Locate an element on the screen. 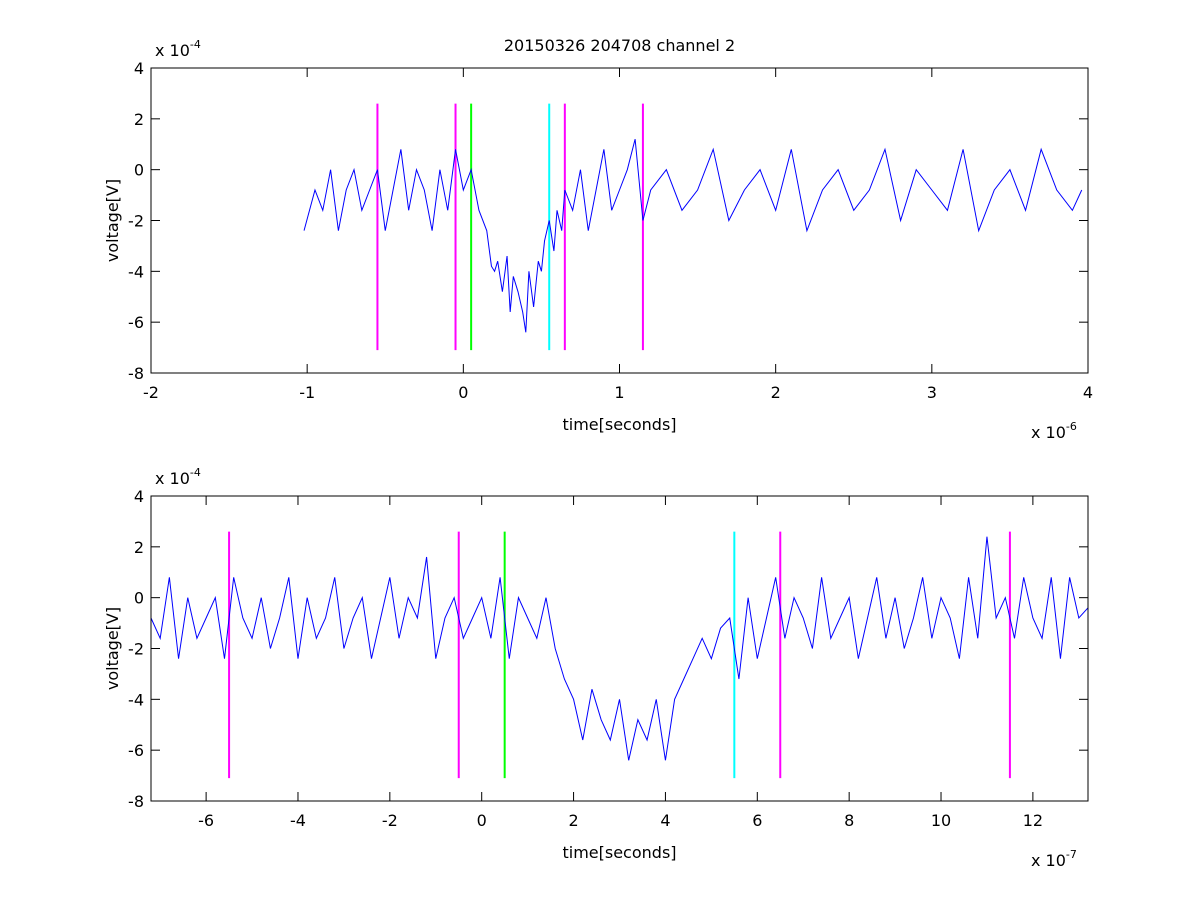 The height and width of the screenshot is (901, 1201). x-tick-label: 8 is located at coordinates (849, 820).